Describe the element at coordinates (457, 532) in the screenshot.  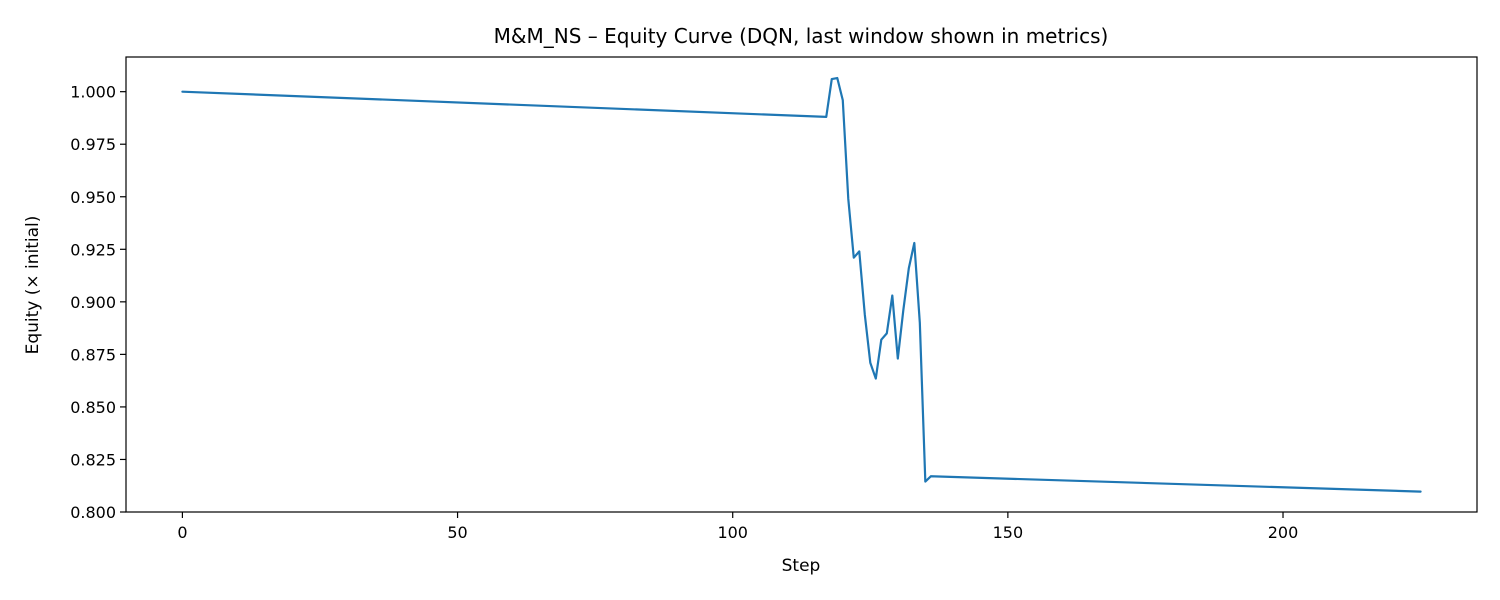
I see `x-tick-label: 50` at that location.